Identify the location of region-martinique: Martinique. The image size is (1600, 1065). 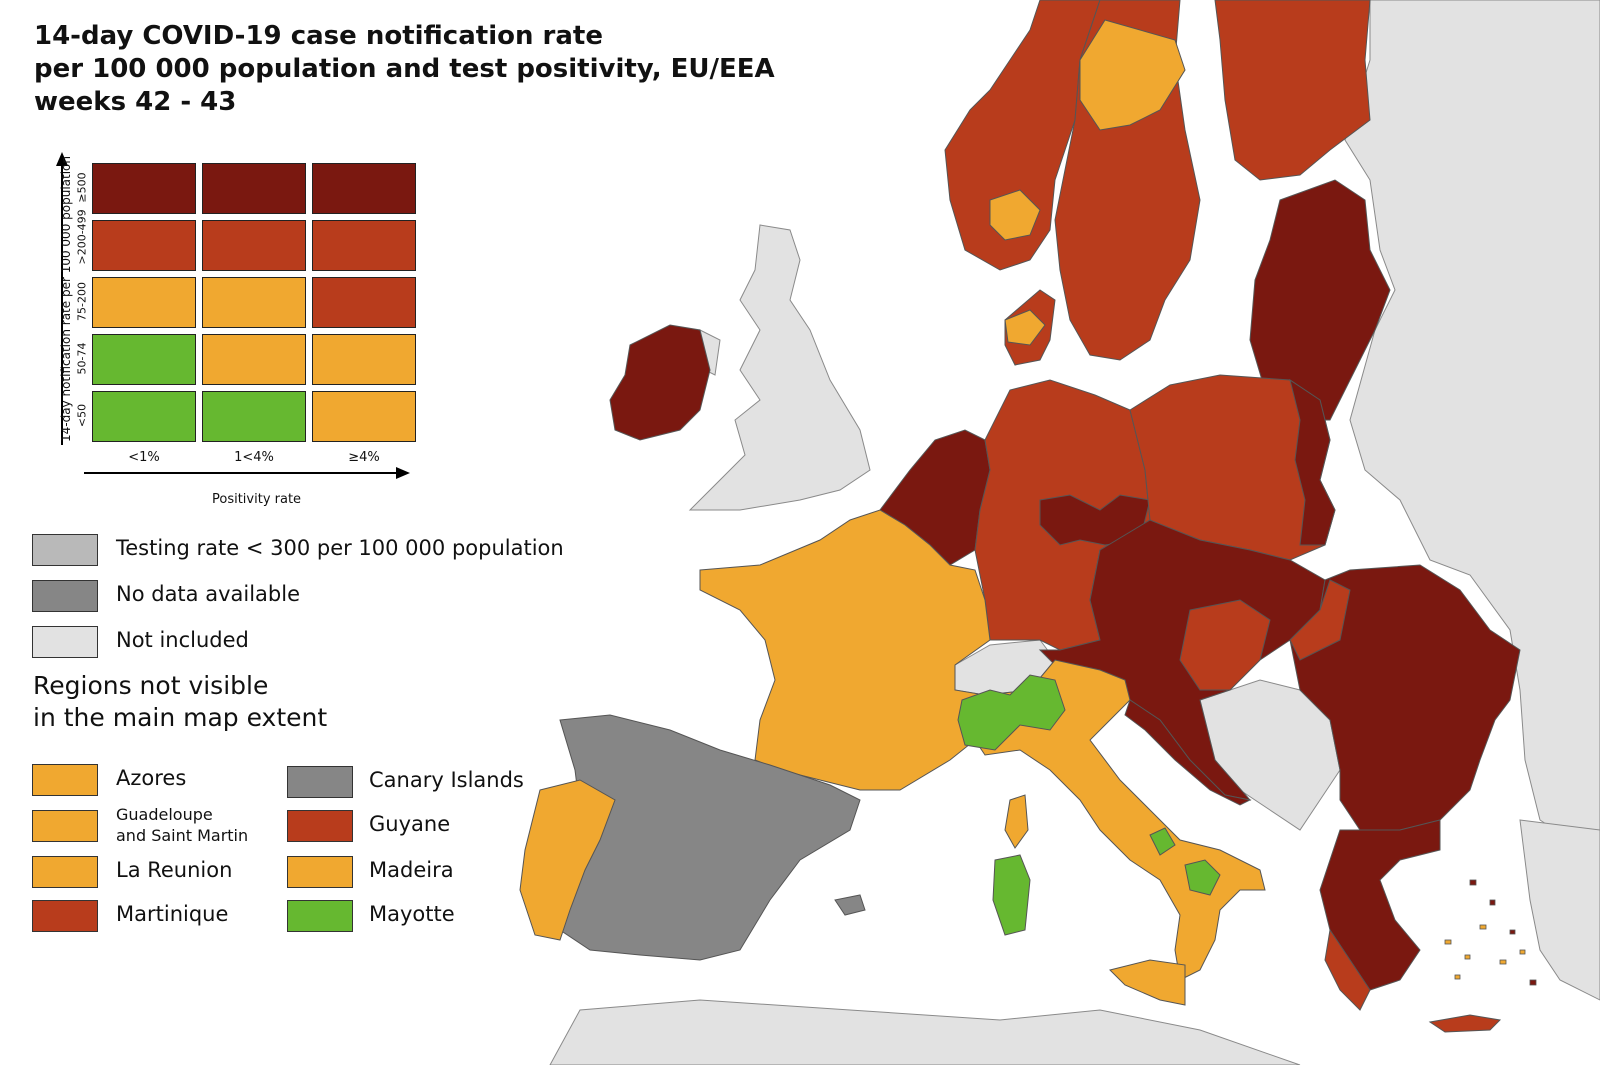
(172, 914).